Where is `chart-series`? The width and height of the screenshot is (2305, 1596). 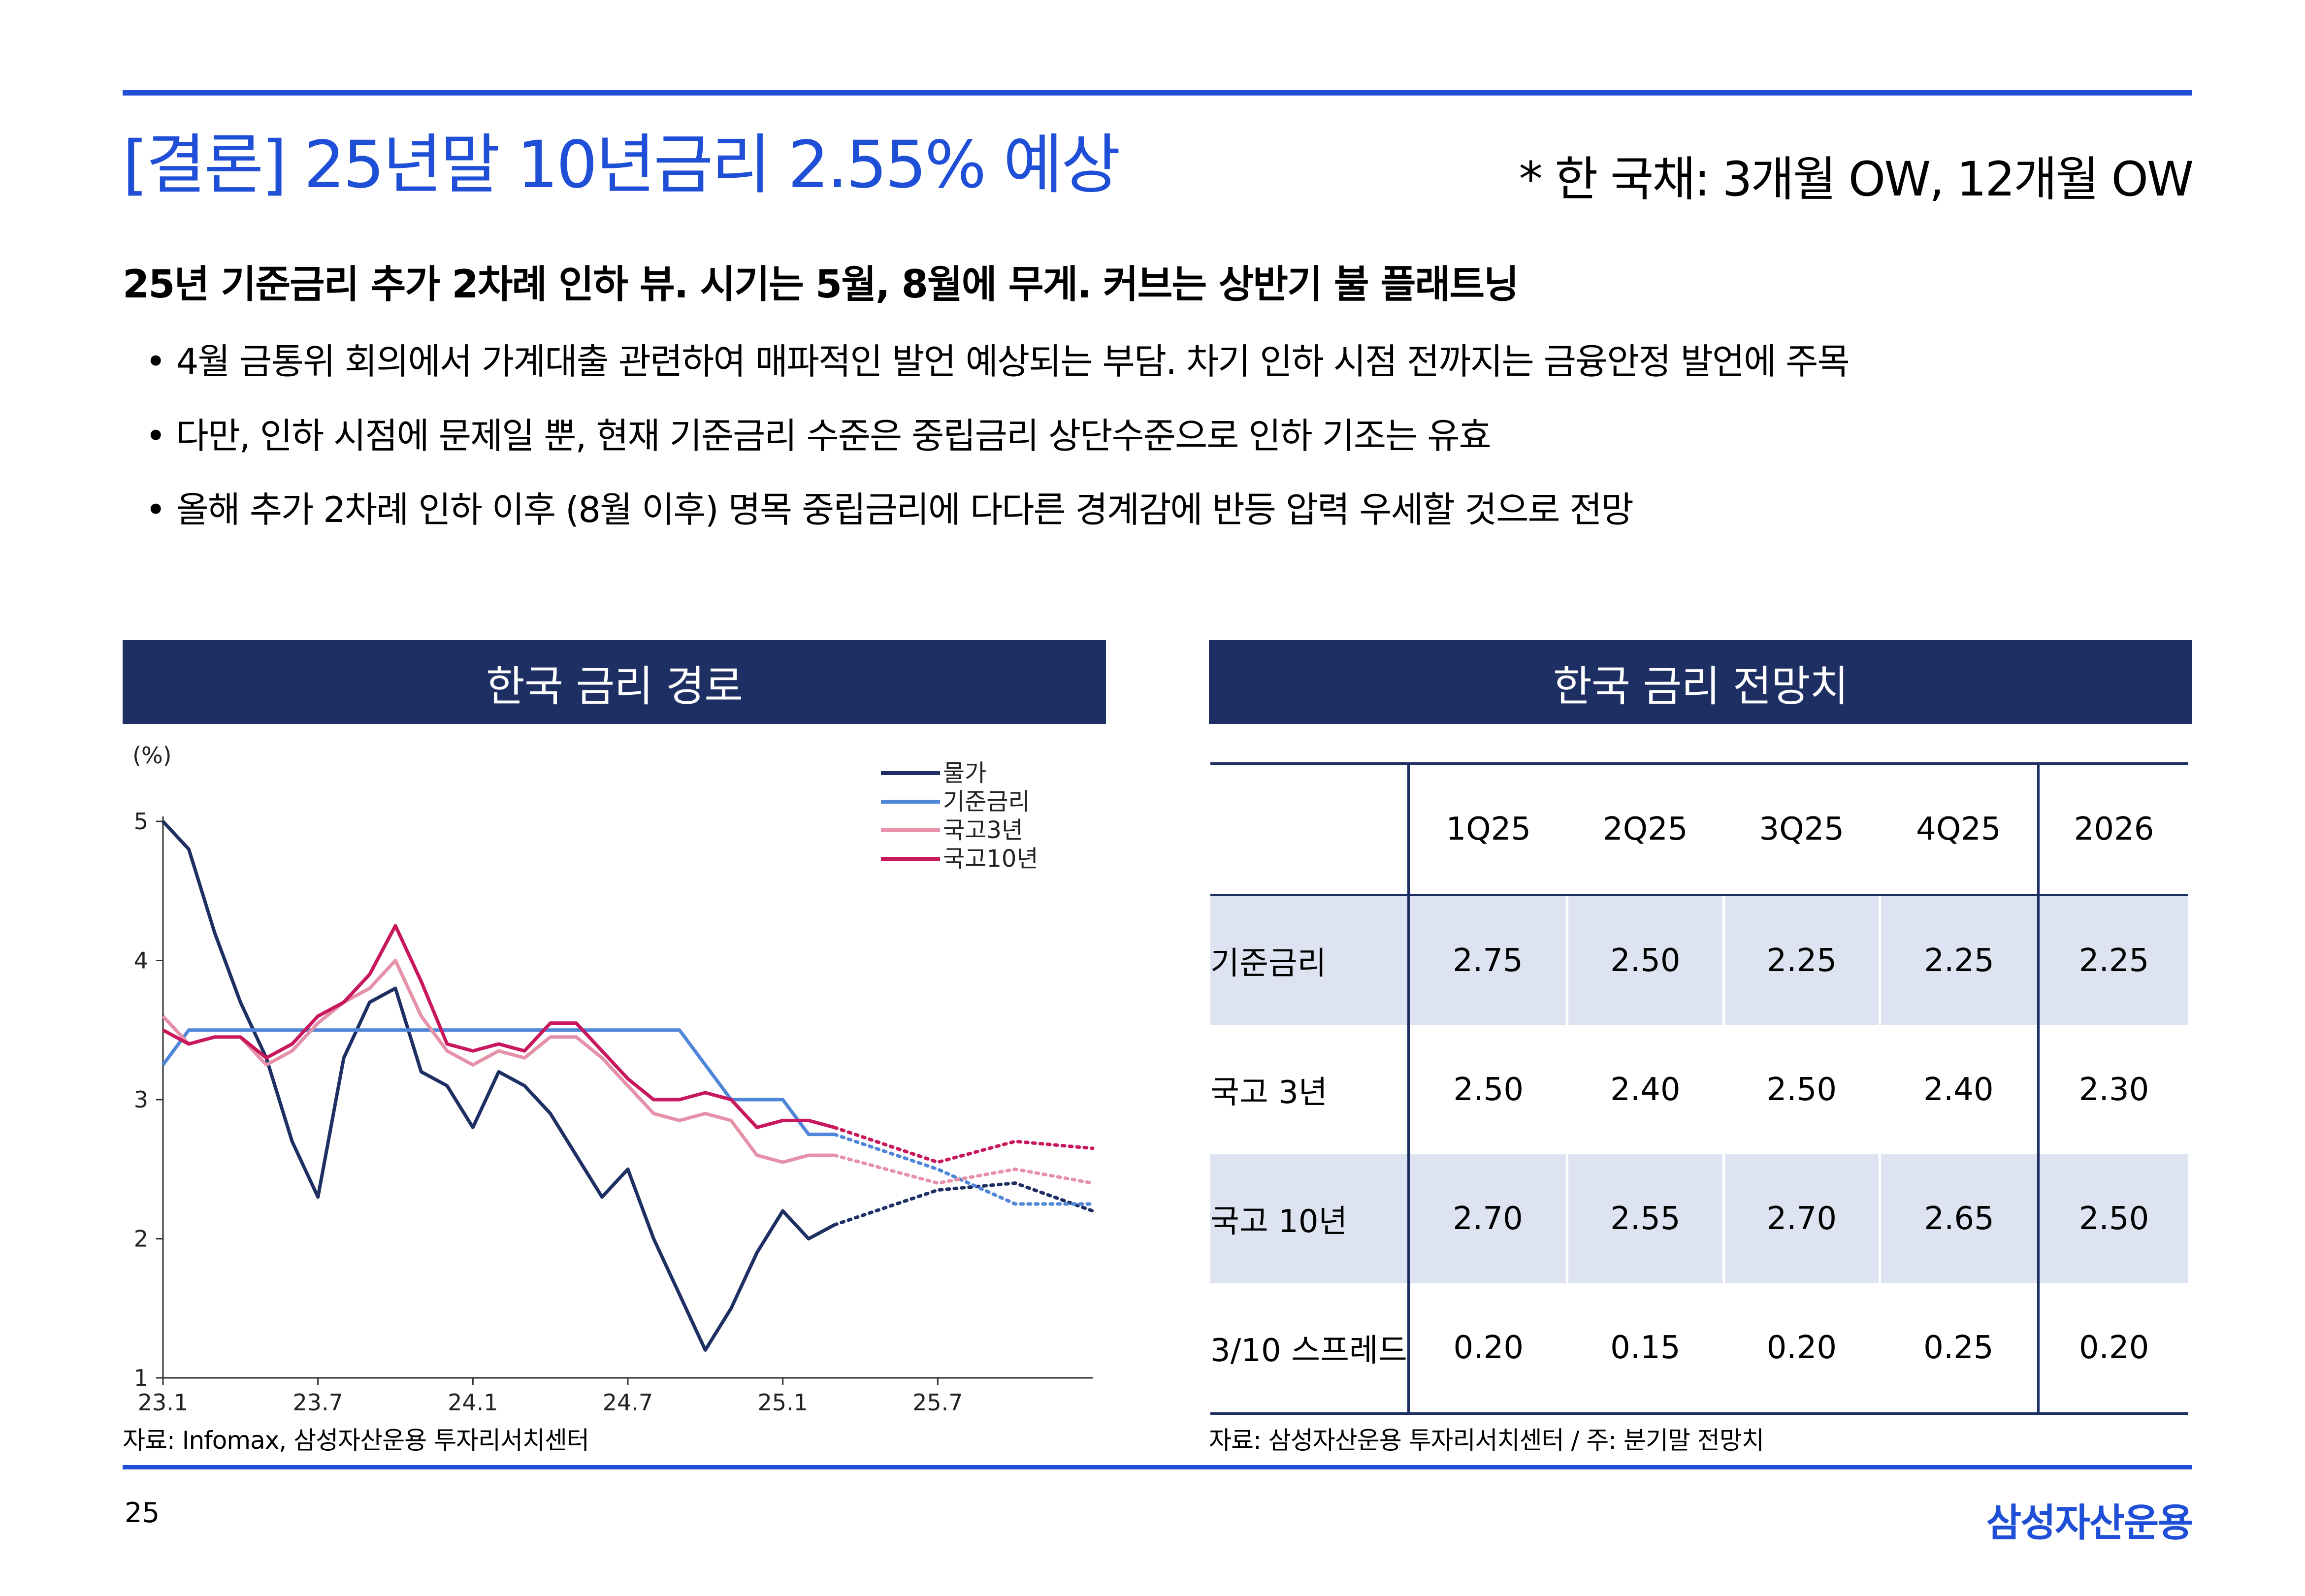 chart-series is located at coordinates (628, 1086).